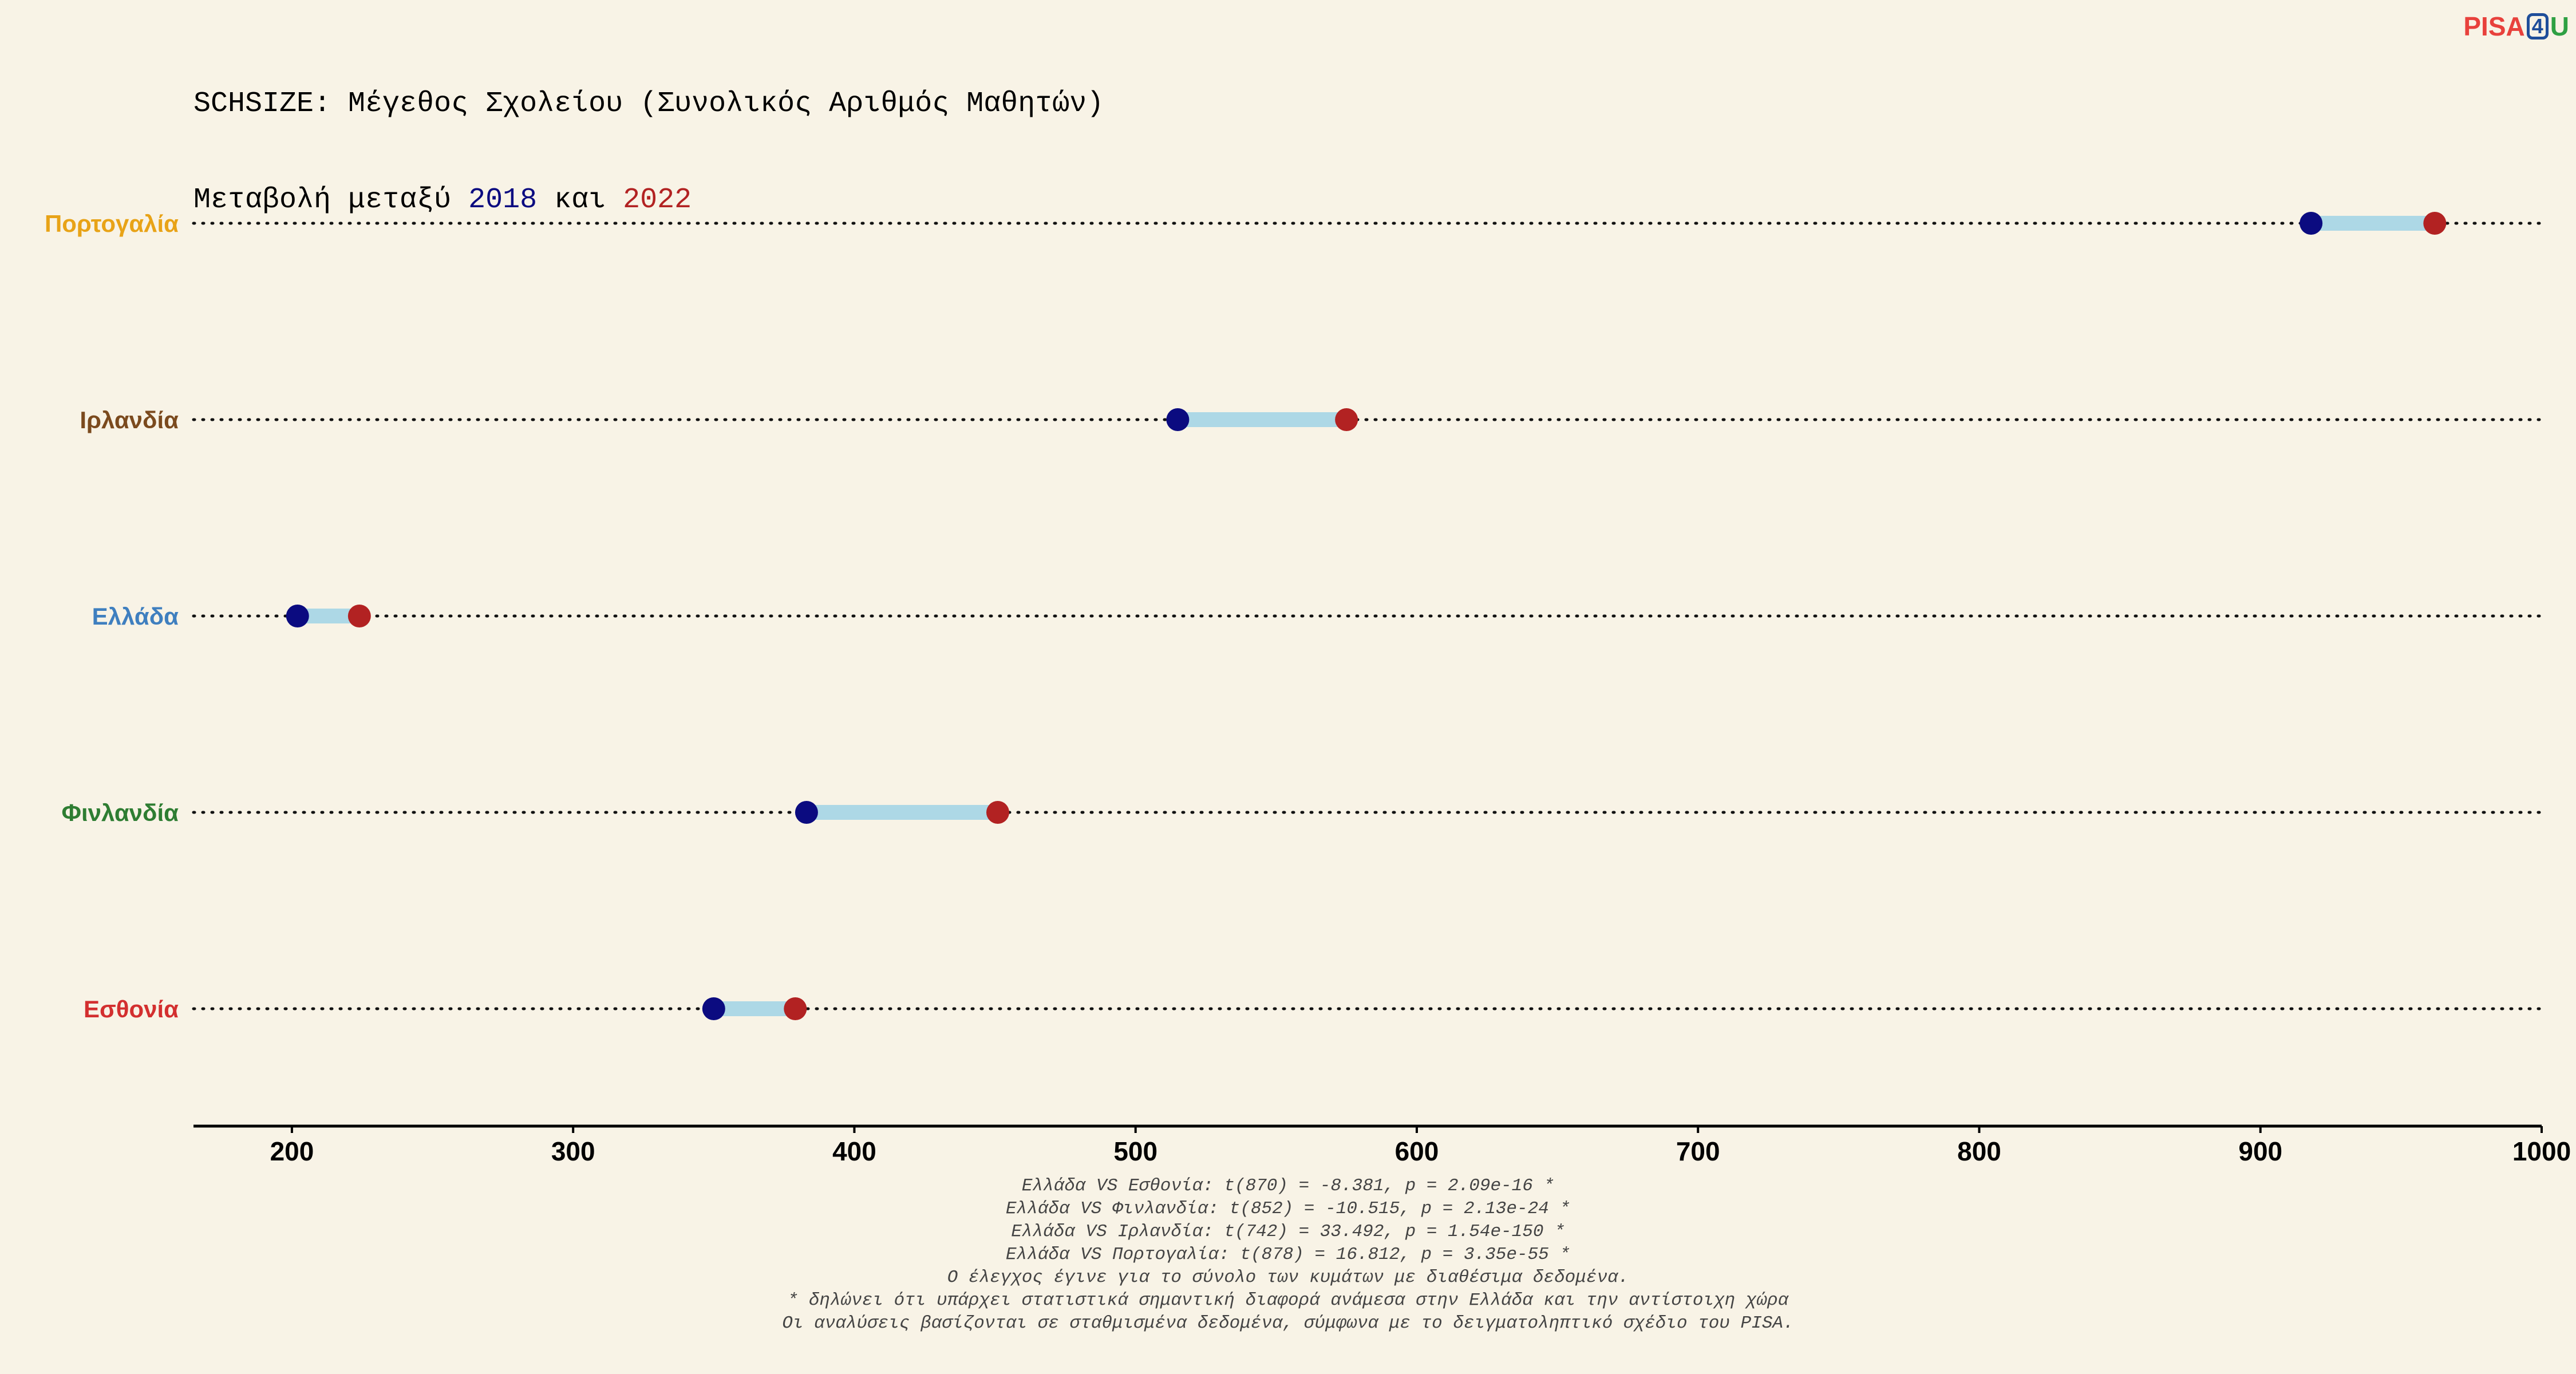 Image resolution: width=2576 pixels, height=1374 pixels. I want to click on logo-pisa-text: PISA, so click(2494, 26).